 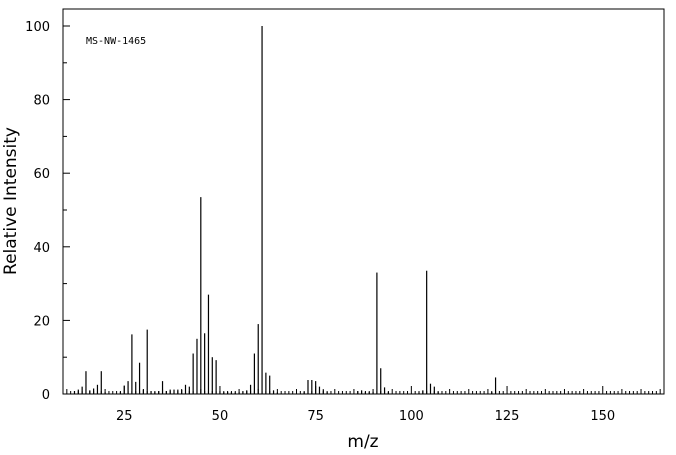 What do you see at coordinates (507, 416) in the screenshot?
I see `x-tick-label: 125` at bounding box center [507, 416].